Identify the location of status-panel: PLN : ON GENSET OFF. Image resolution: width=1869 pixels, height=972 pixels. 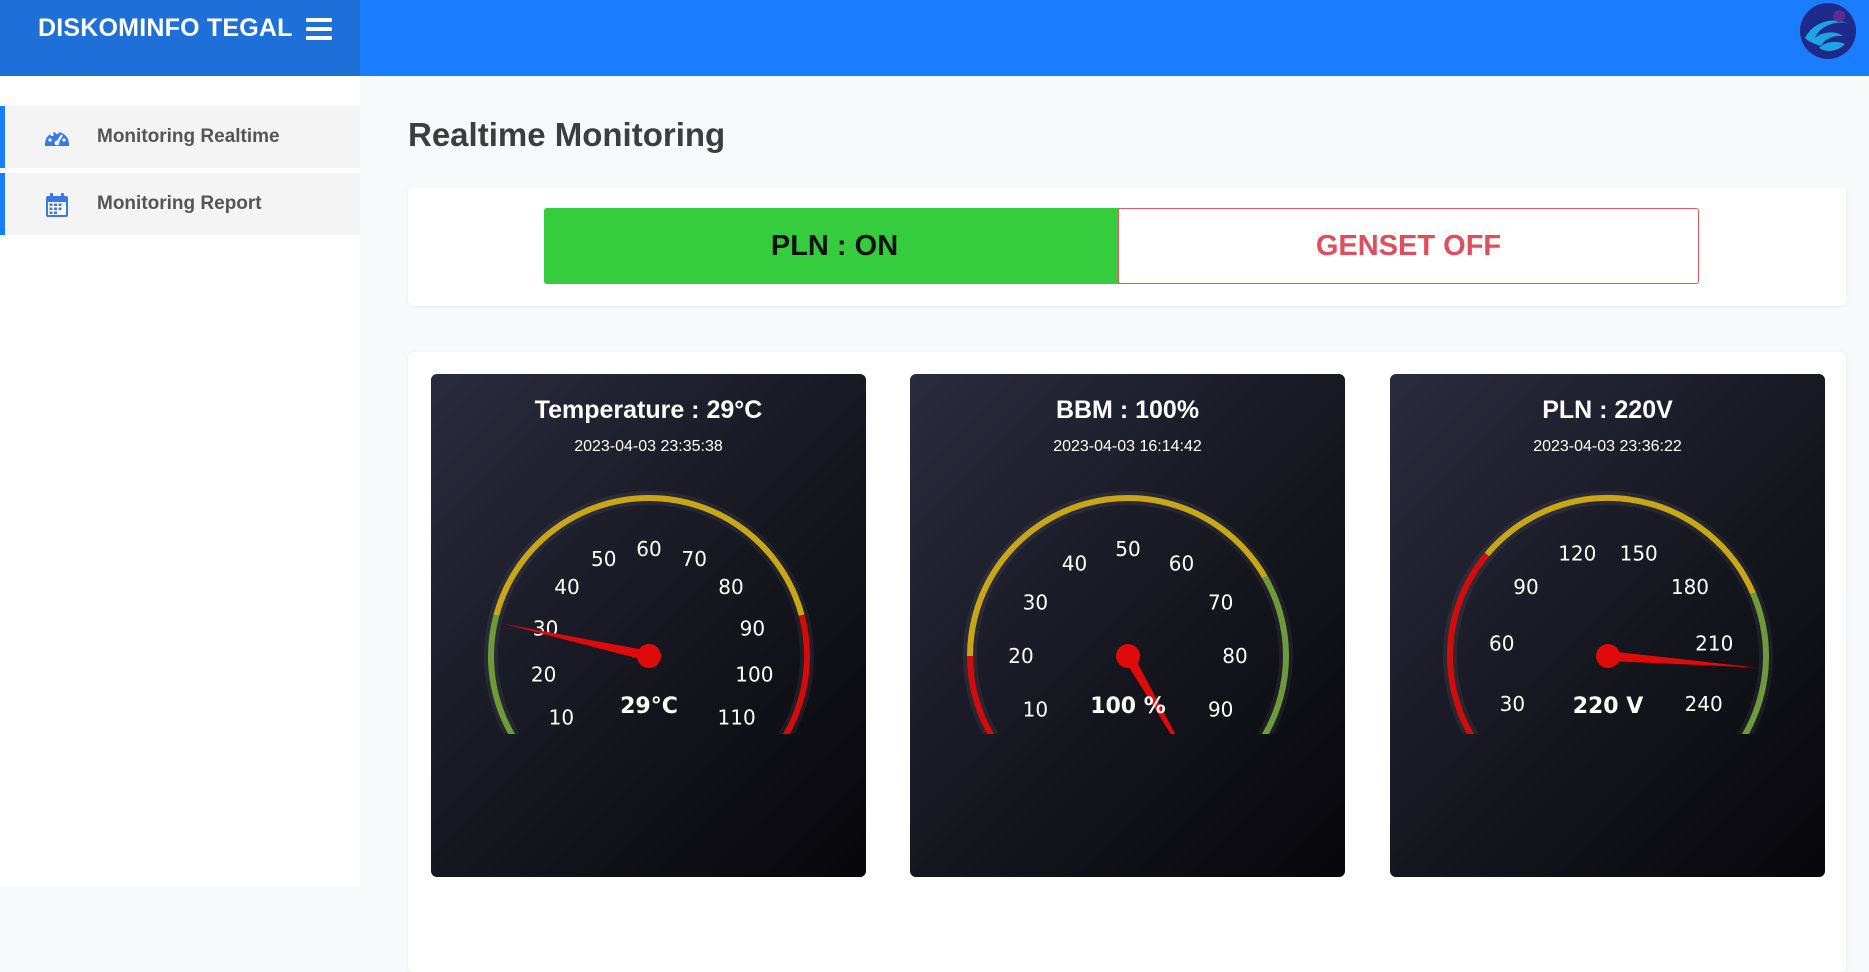
(1127, 246).